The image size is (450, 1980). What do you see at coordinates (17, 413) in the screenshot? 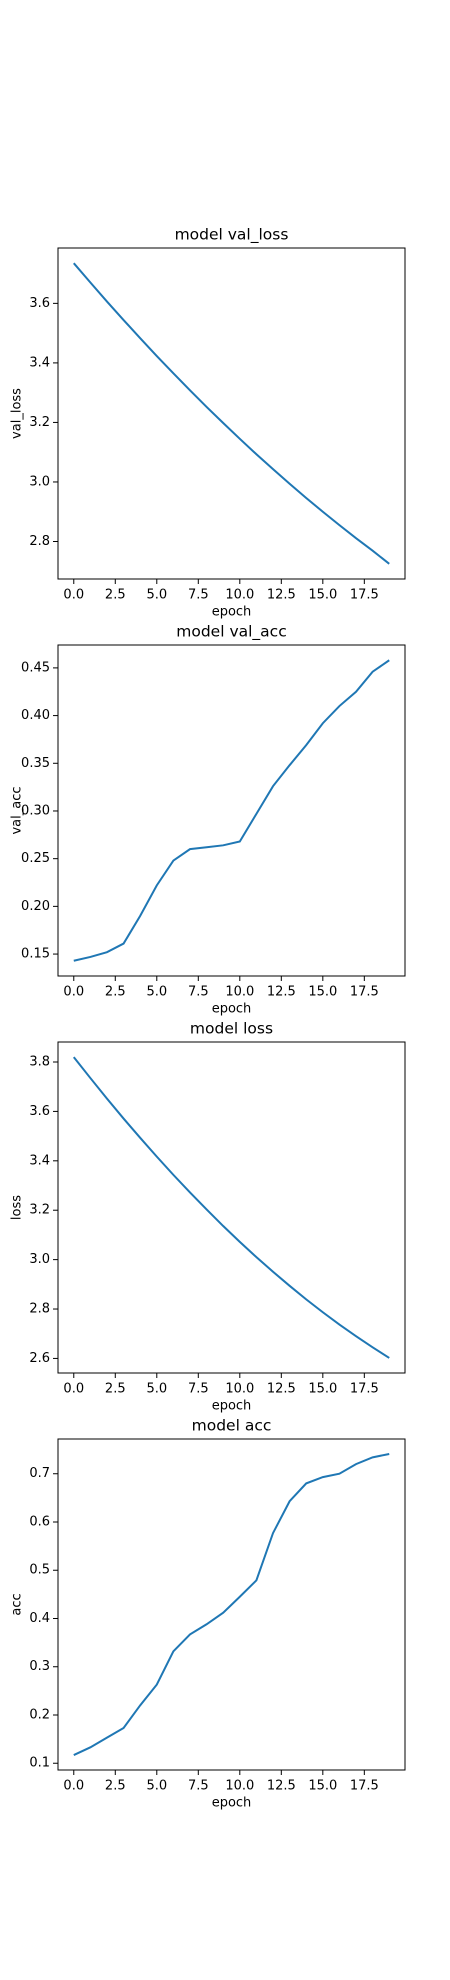
I see `y-axis-label: val_loss` at bounding box center [17, 413].